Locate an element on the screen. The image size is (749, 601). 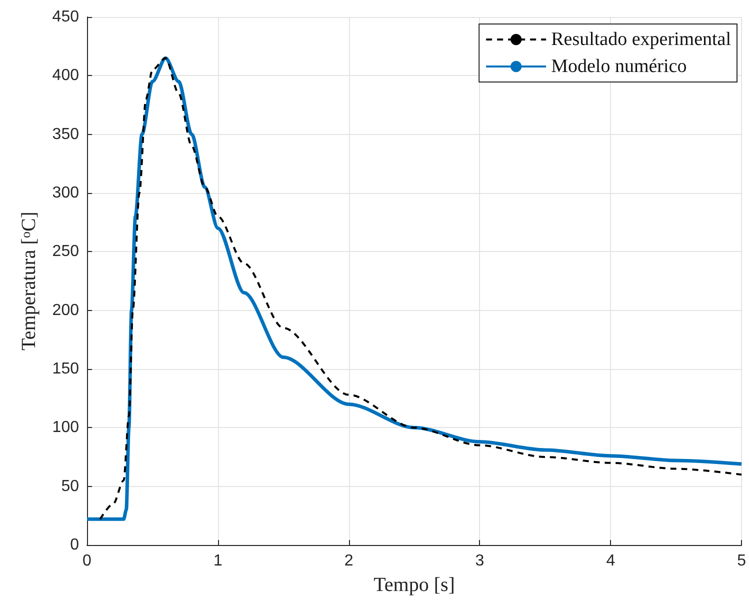
y-tick-label: 450 is located at coordinates (66, 17).